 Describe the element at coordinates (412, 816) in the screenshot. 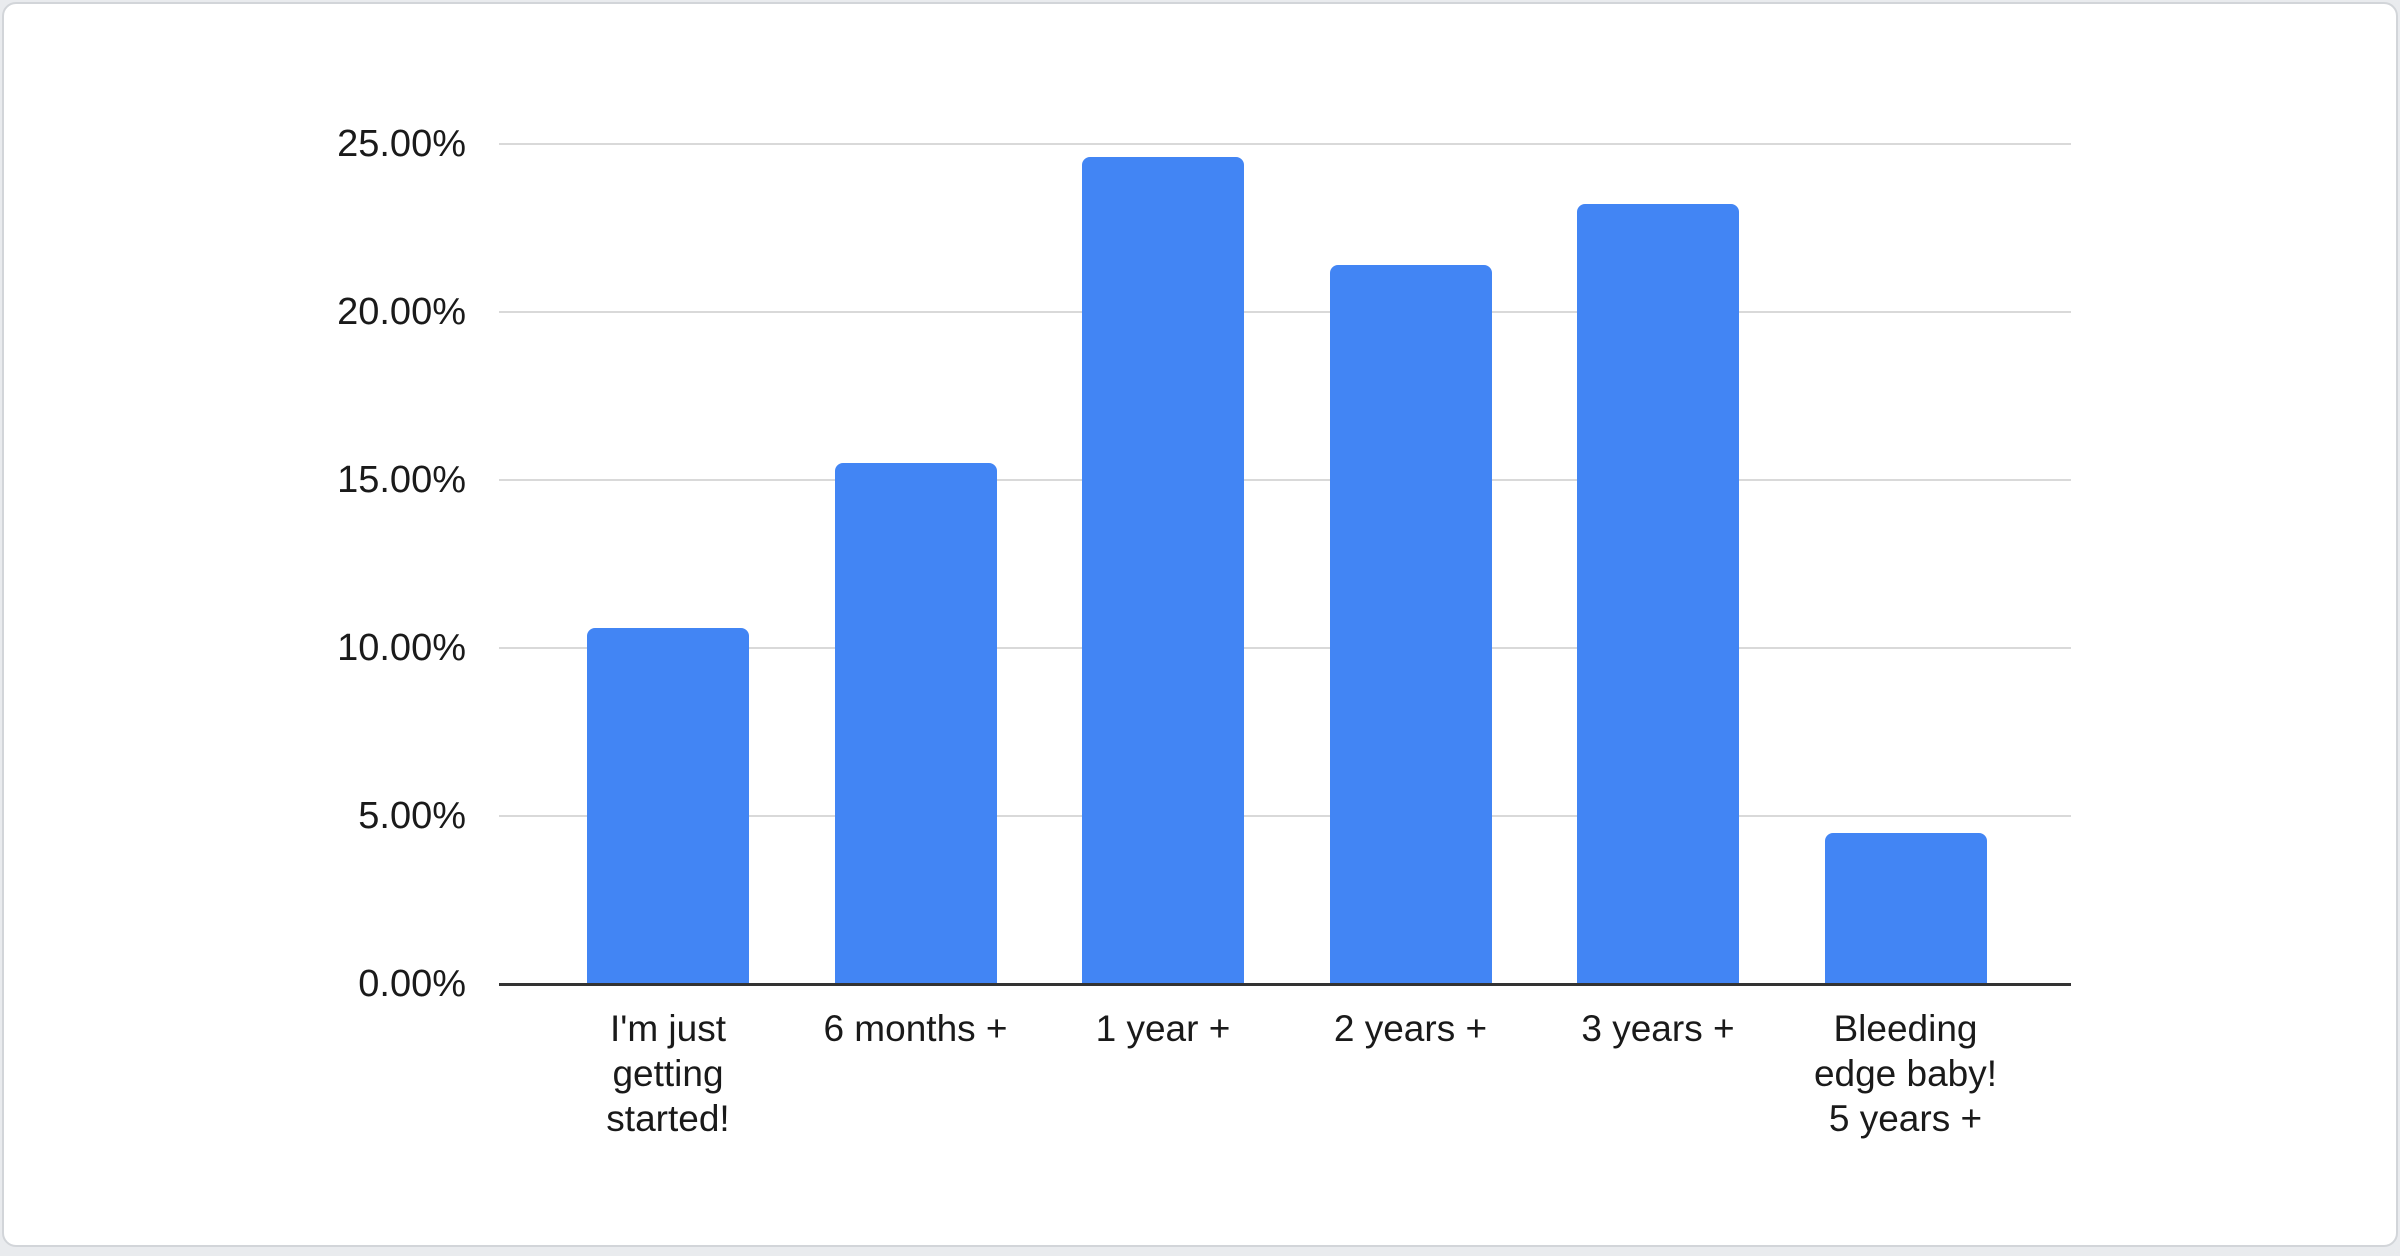

I see `y-tick-label: 5.00%` at that location.